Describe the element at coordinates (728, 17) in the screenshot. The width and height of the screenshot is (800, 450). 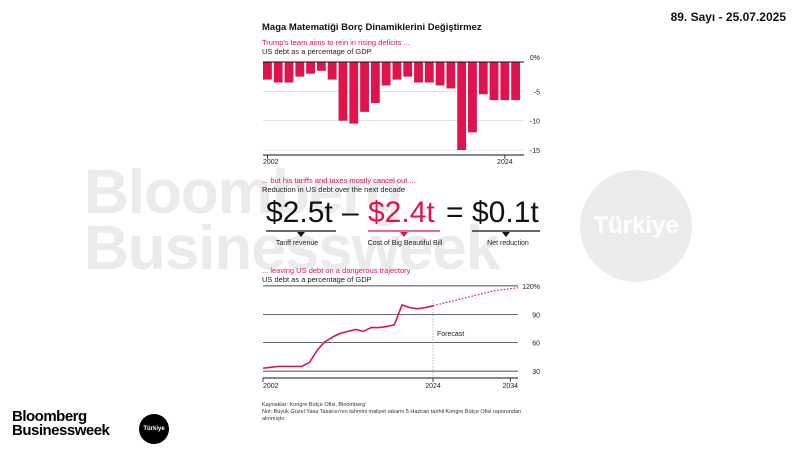
I see `issue-label: 89. Sayı - 25.07.2025` at that location.